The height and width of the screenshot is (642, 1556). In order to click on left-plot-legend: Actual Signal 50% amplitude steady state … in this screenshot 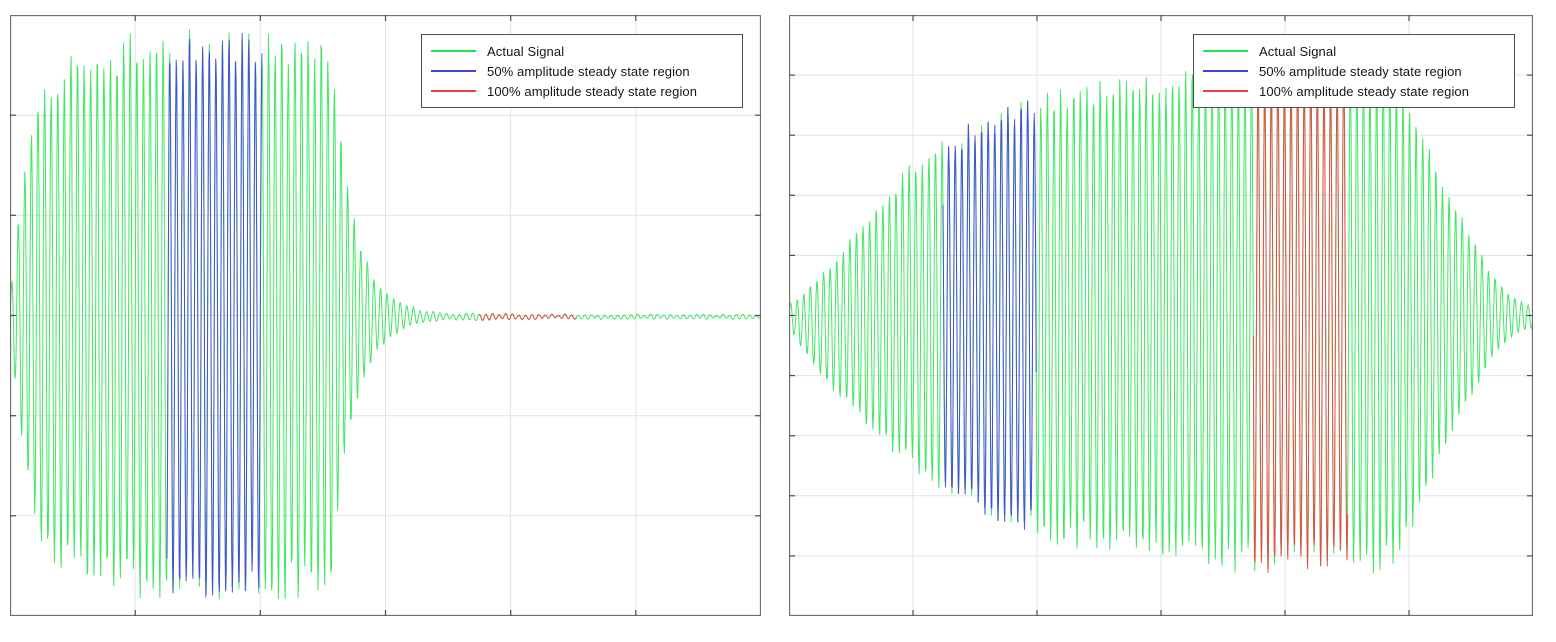, I will do `click(582, 71)`.